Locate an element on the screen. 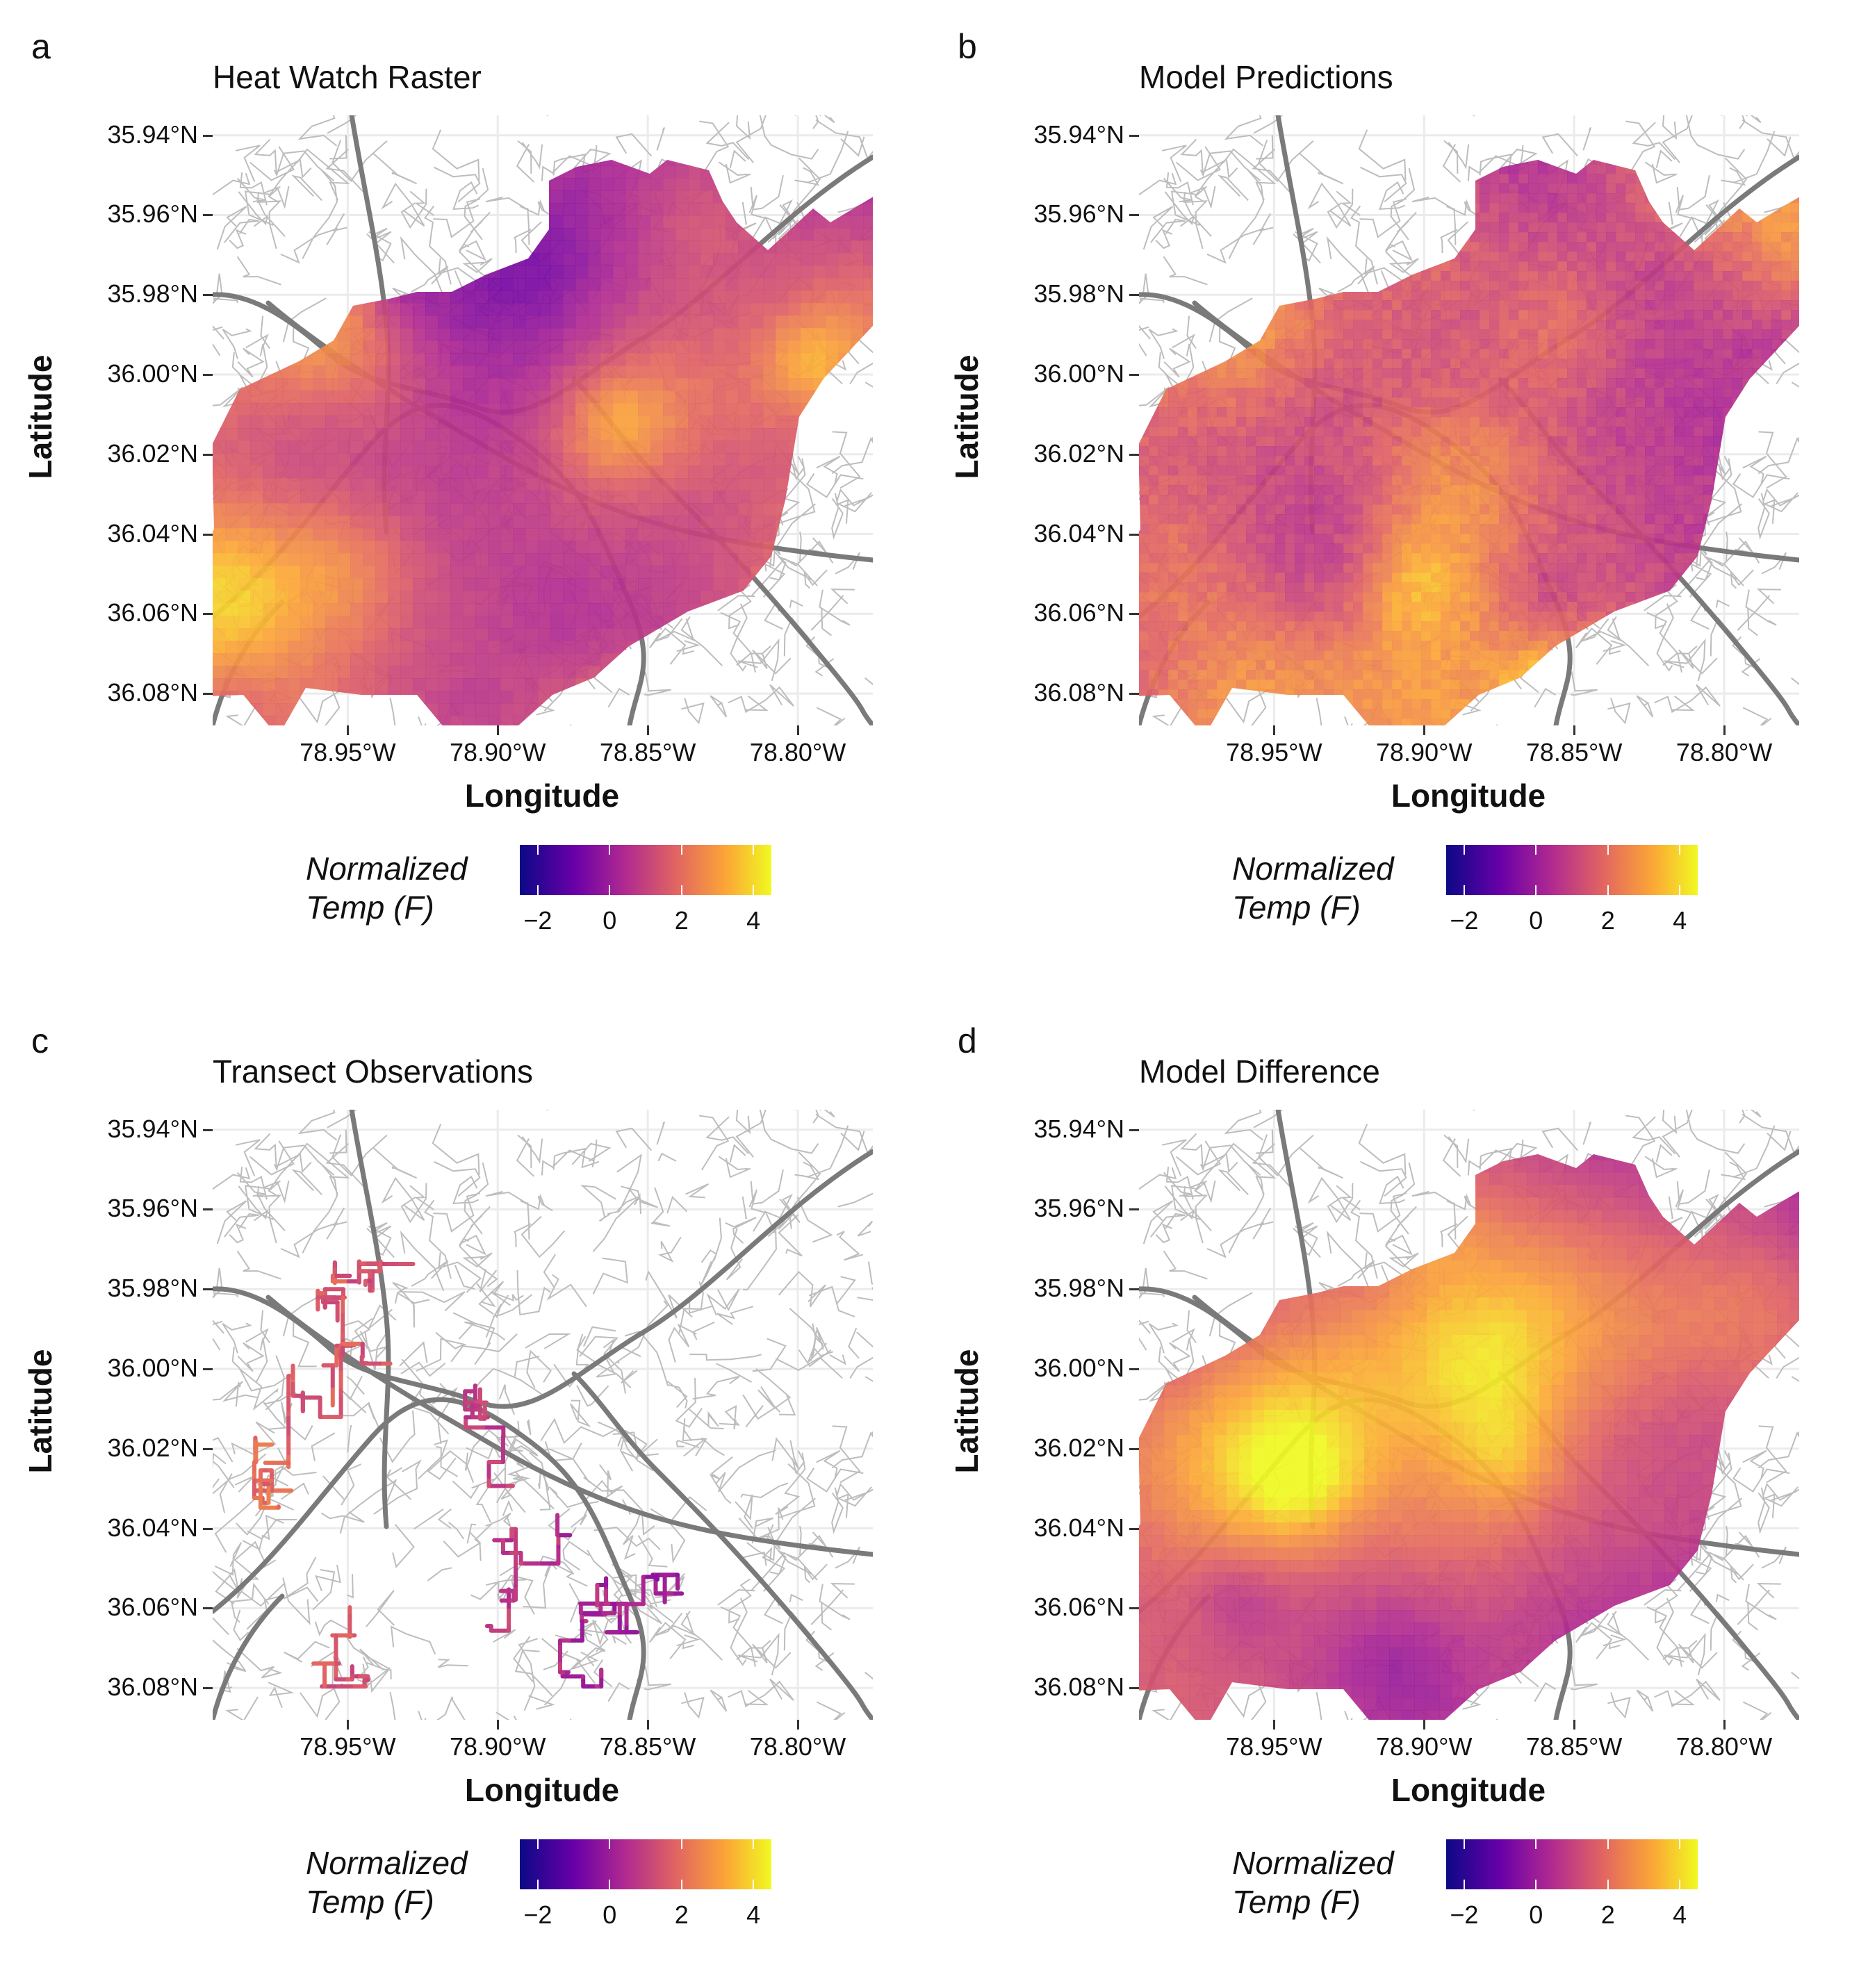 This screenshot has height=1988, width=1852. basemap is located at coordinates (543, 1415).